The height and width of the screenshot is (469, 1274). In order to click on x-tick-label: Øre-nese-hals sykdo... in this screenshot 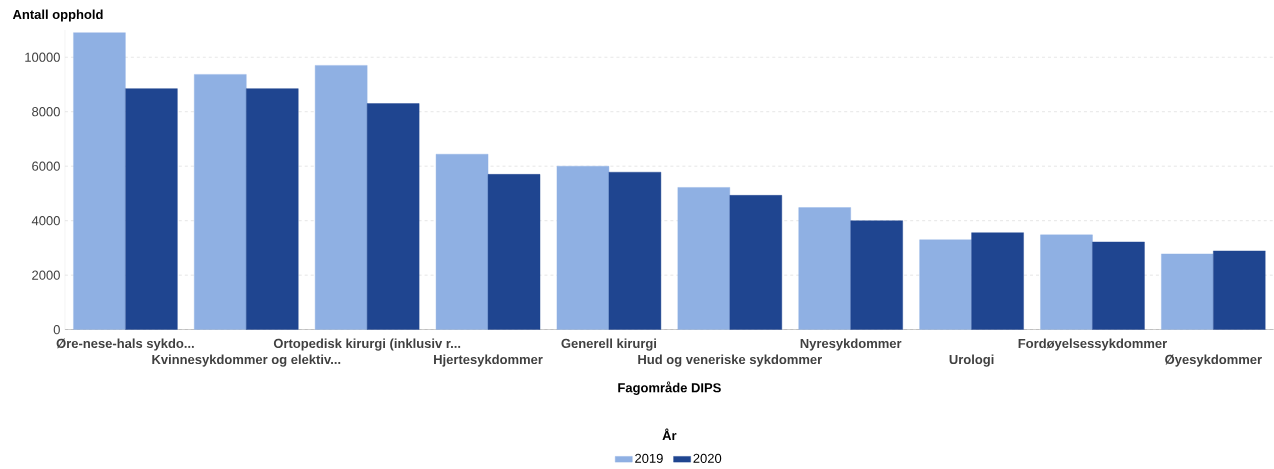, I will do `click(125, 344)`.